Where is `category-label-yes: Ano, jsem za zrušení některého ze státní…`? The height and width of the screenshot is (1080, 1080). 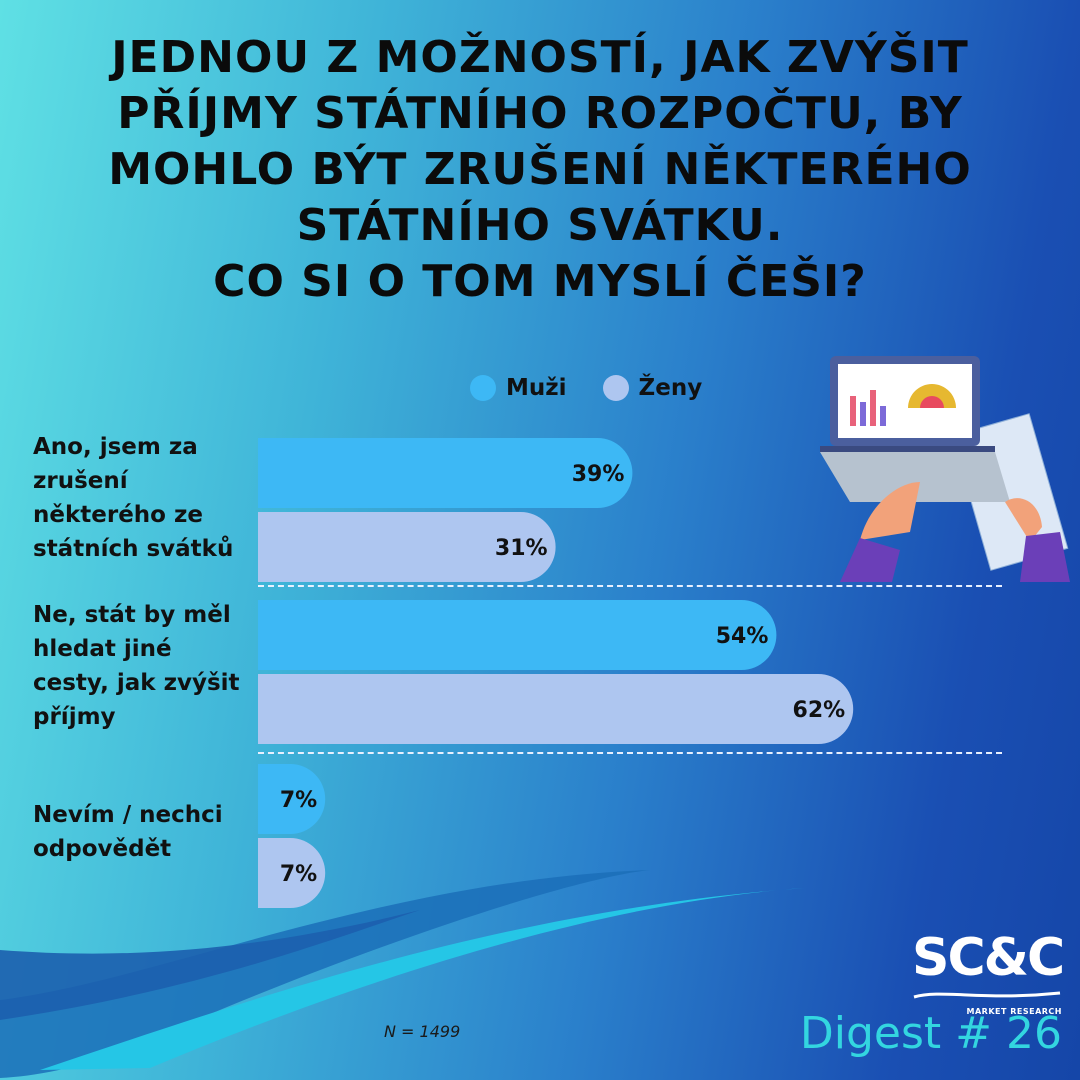 category-label-yes: Ano, jsem za zrušení některého ze státní… is located at coordinates (133, 498).